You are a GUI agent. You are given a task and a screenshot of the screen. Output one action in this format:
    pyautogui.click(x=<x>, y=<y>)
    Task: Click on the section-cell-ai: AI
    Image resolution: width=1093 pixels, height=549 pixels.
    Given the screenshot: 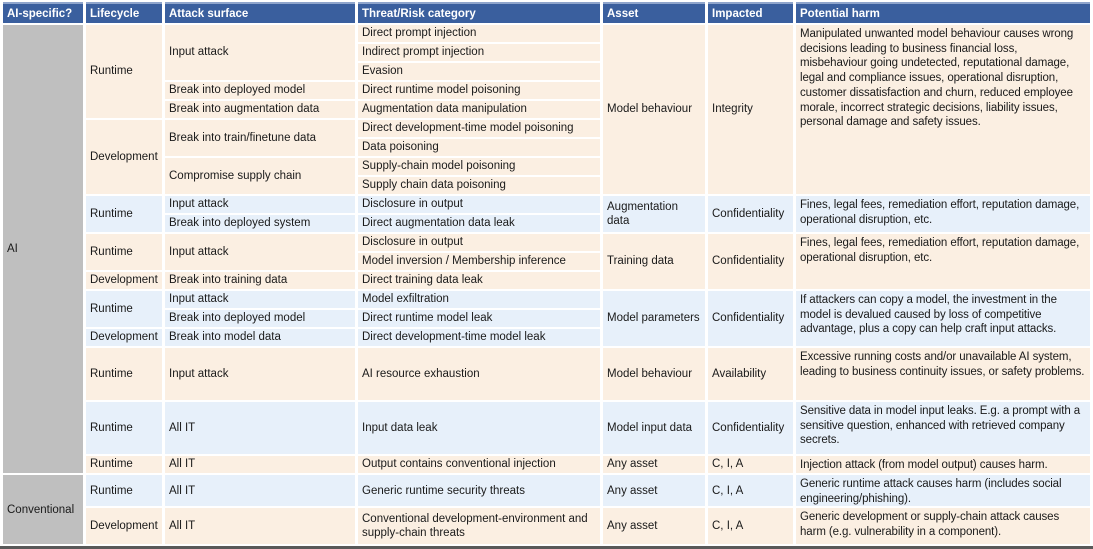 What is the action you would take?
    pyautogui.click(x=43, y=249)
    